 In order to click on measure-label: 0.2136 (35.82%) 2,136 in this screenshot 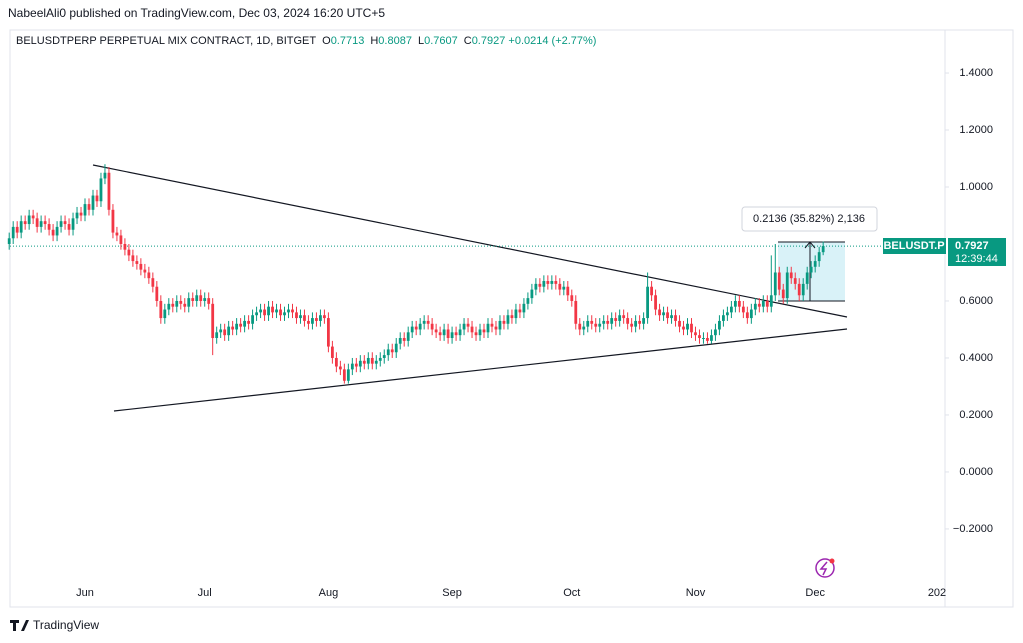, I will do `click(809, 219)`.